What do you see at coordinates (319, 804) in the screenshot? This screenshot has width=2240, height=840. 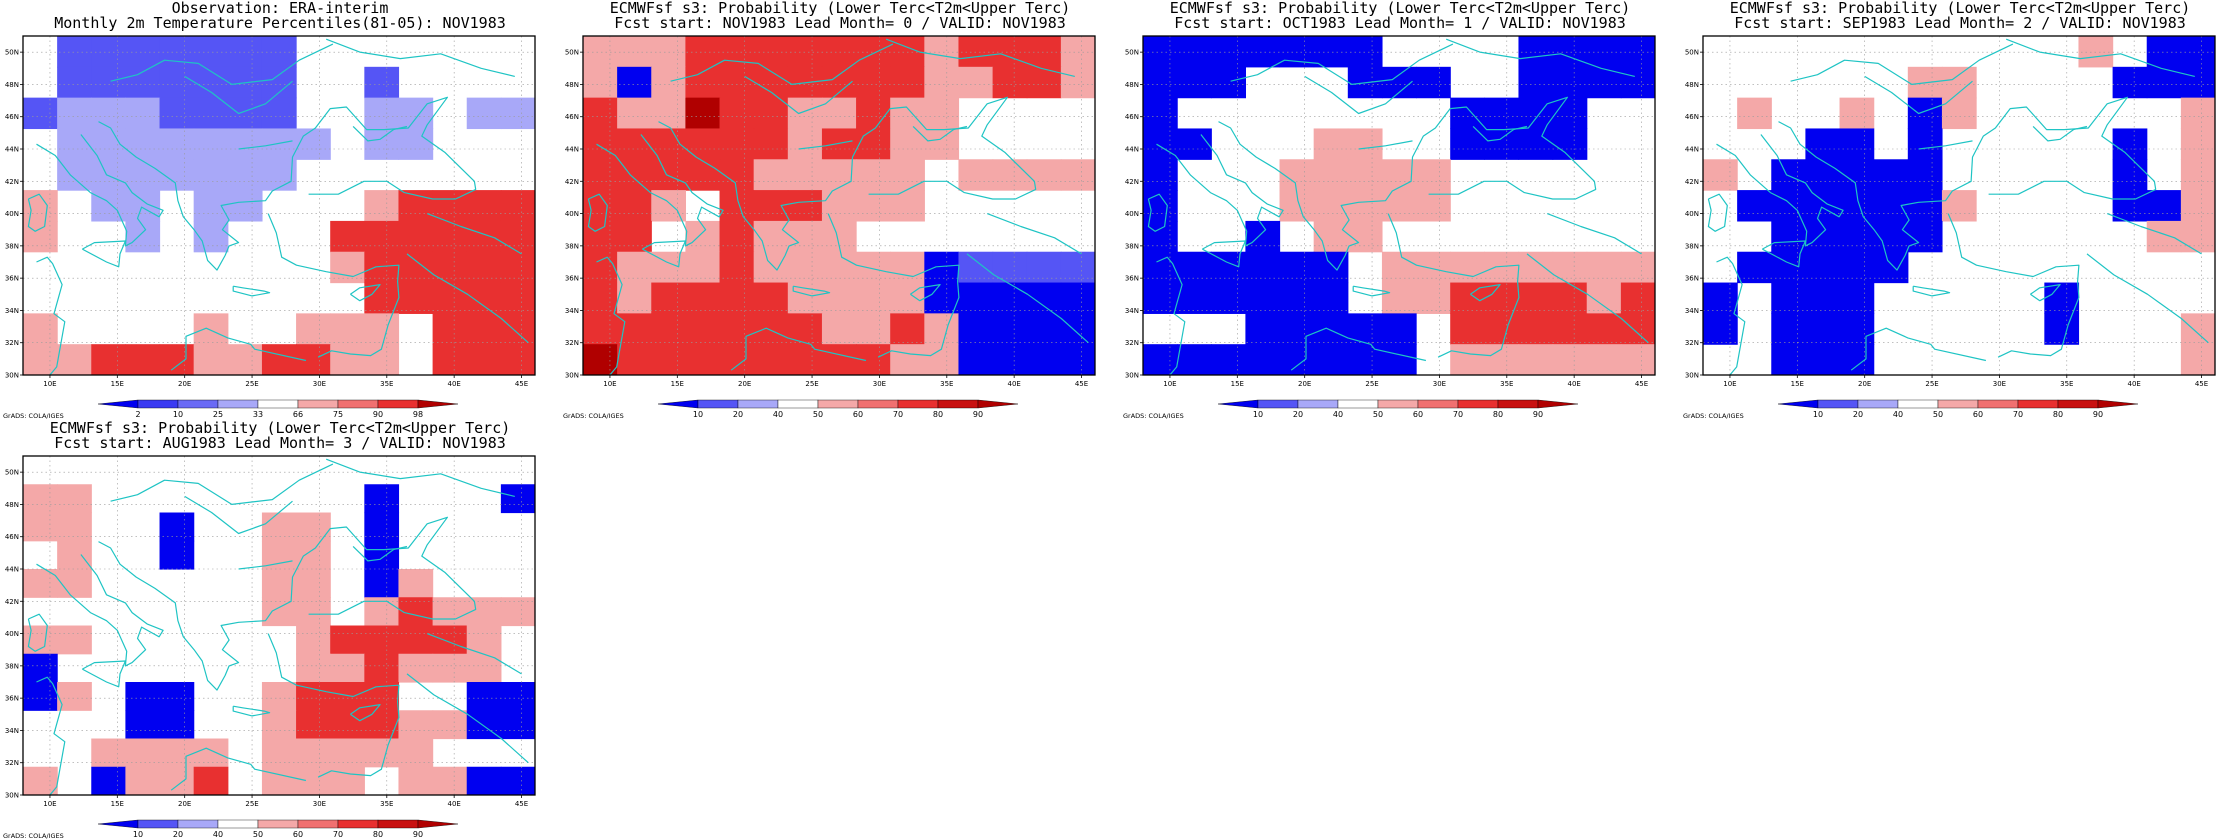 I see `lon-tick-label: 30E` at bounding box center [319, 804].